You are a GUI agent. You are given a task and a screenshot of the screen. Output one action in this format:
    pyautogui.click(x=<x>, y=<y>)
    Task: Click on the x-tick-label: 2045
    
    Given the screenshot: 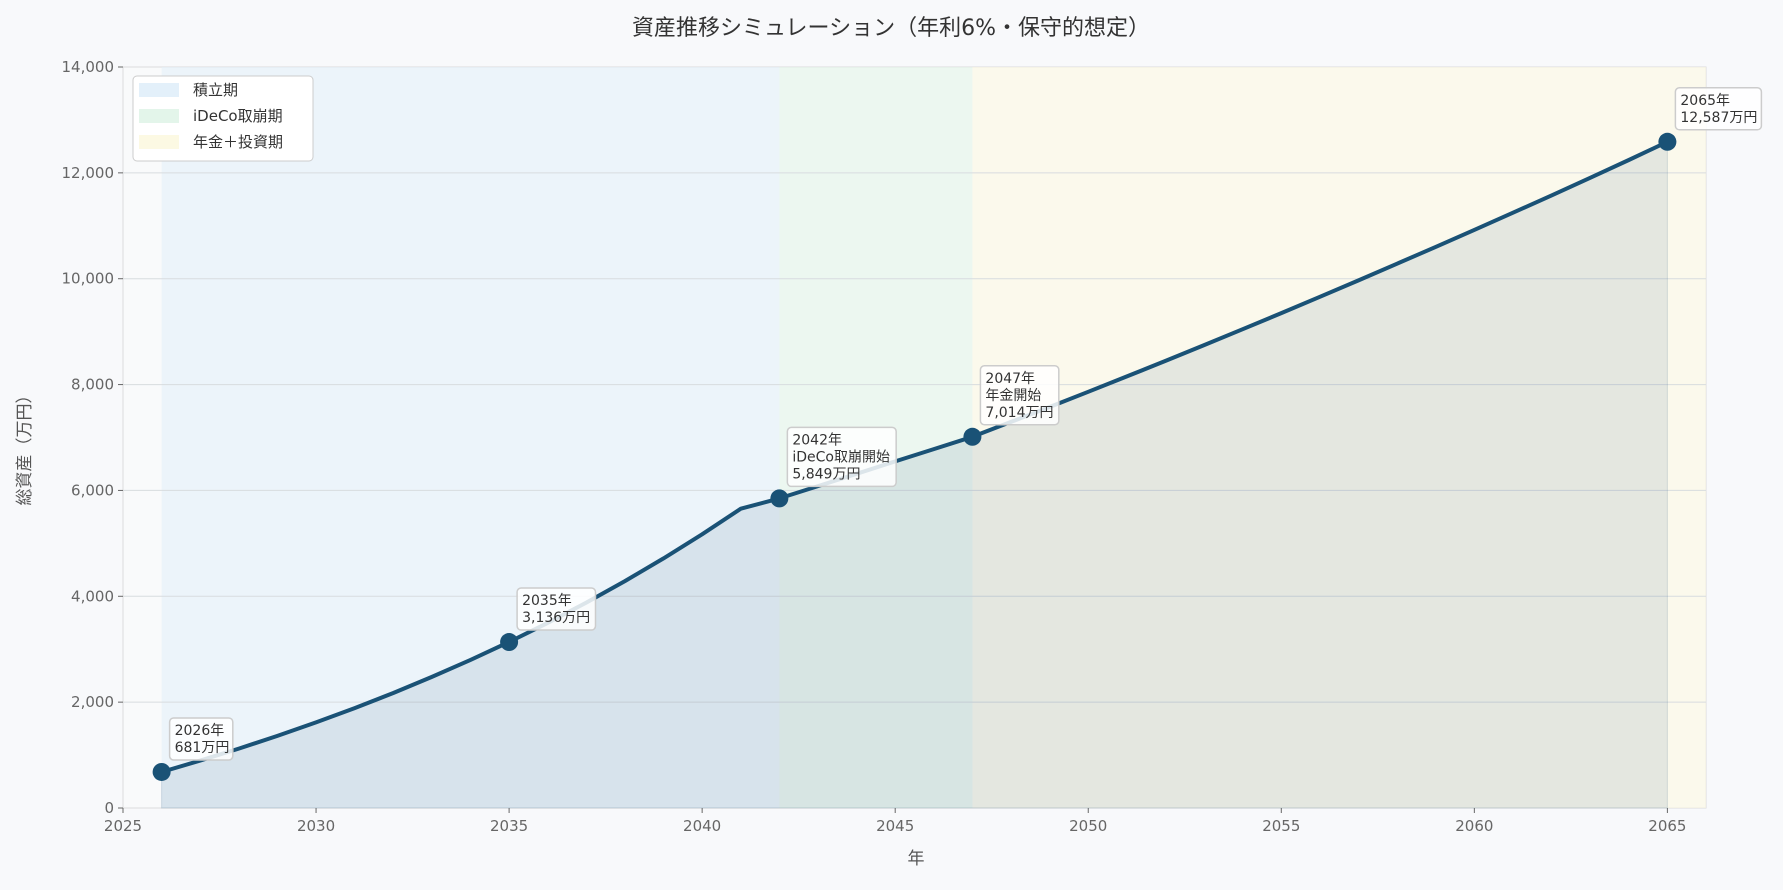 What is the action you would take?
    pyautogui.click(x=895, y=826)
    